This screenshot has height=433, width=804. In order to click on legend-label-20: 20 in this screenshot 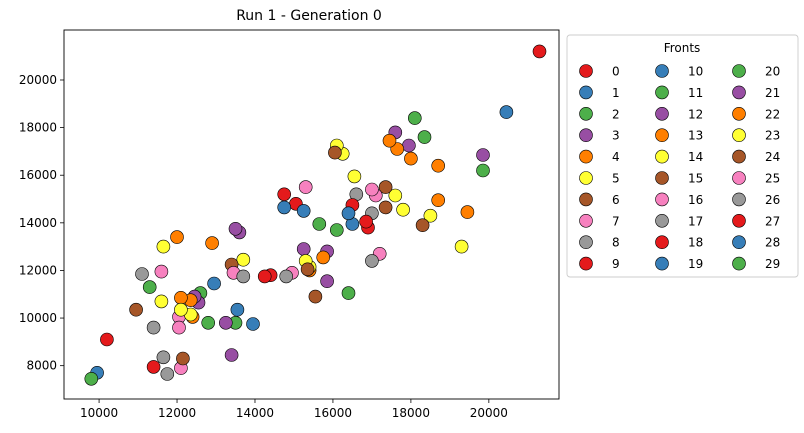, I will do `click(772, 72)`.